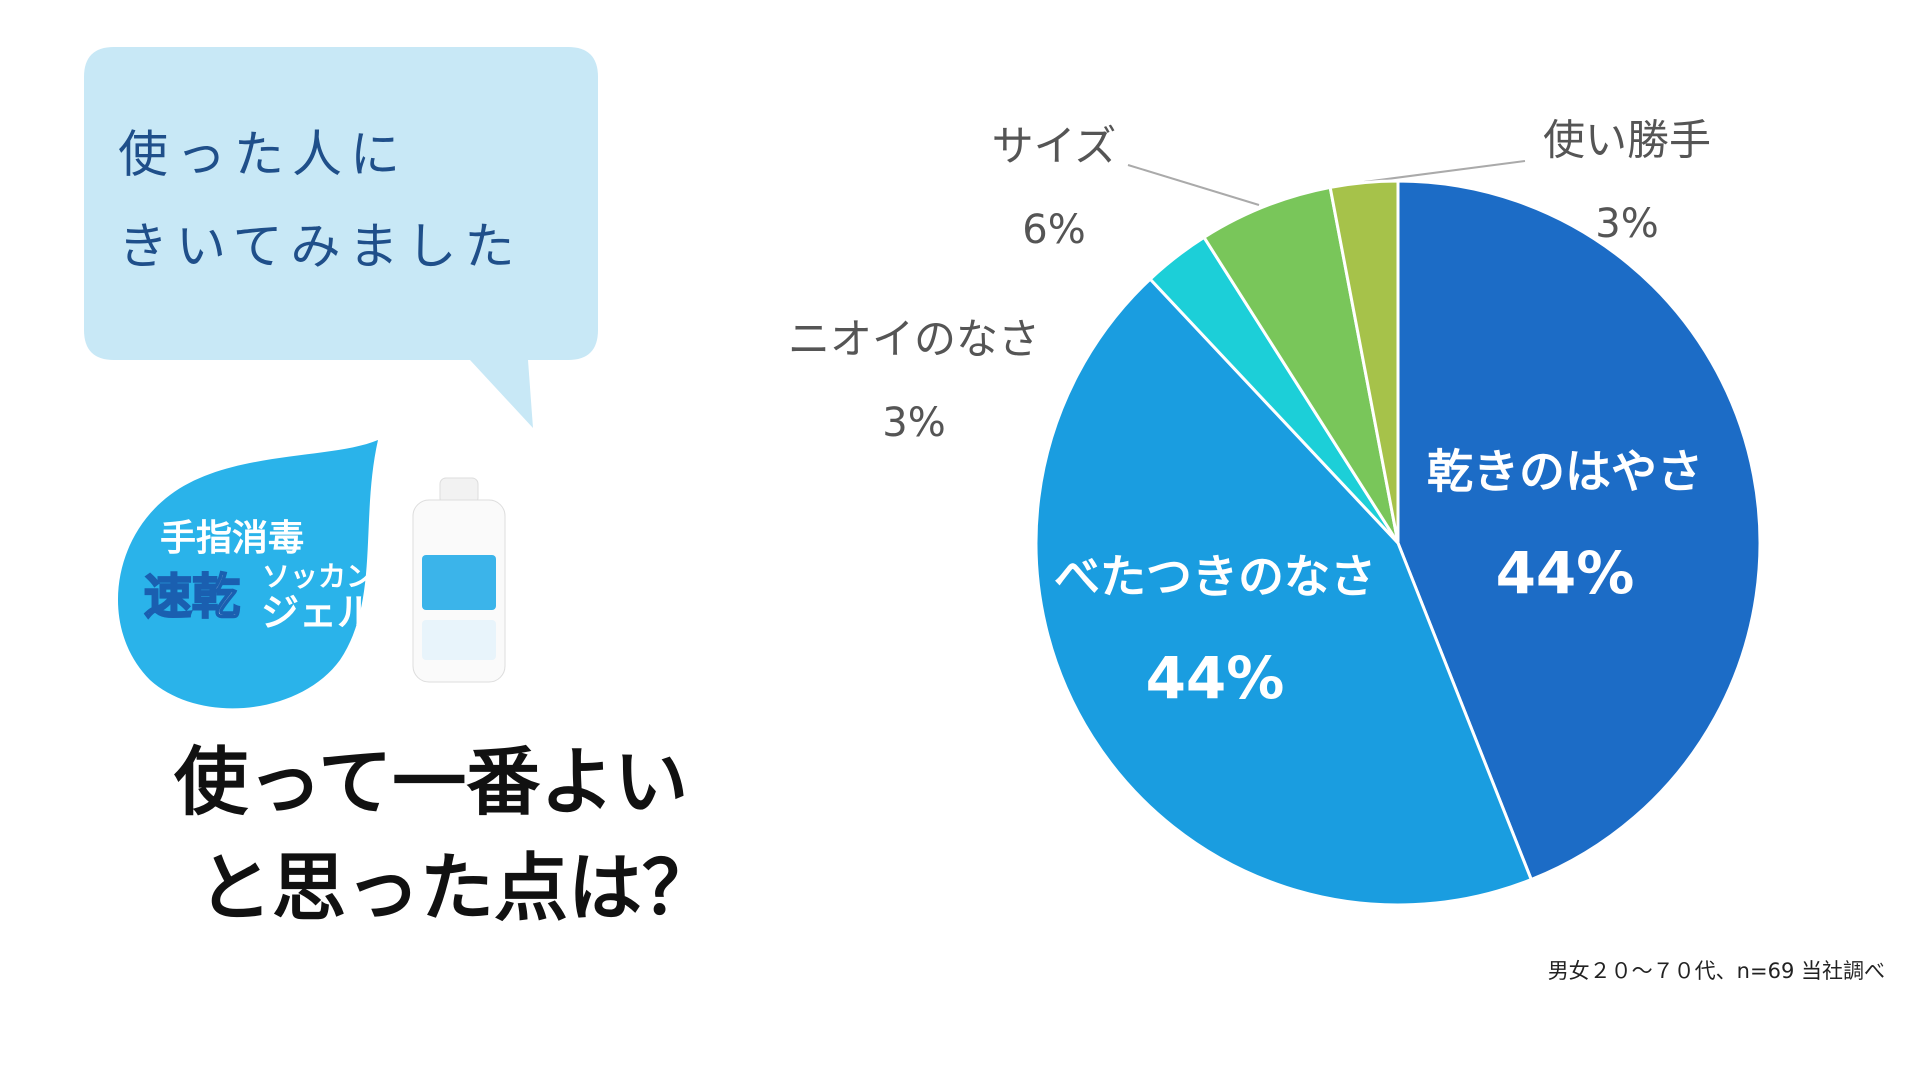  I want to click on speech-bubble, so click(341, 237).